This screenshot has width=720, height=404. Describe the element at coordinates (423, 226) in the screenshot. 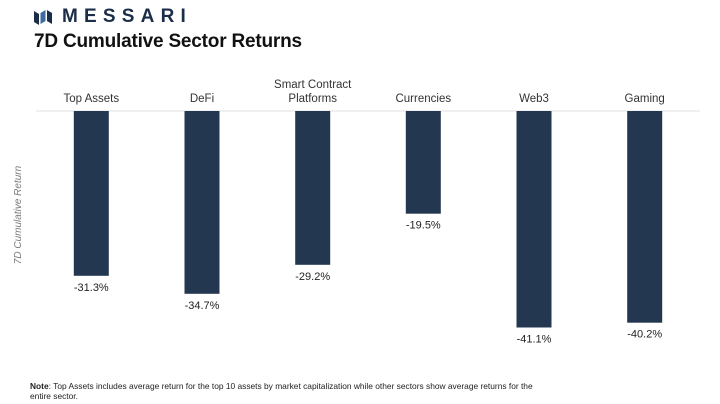

I see `bar-value-label: -19.5%` at that location.